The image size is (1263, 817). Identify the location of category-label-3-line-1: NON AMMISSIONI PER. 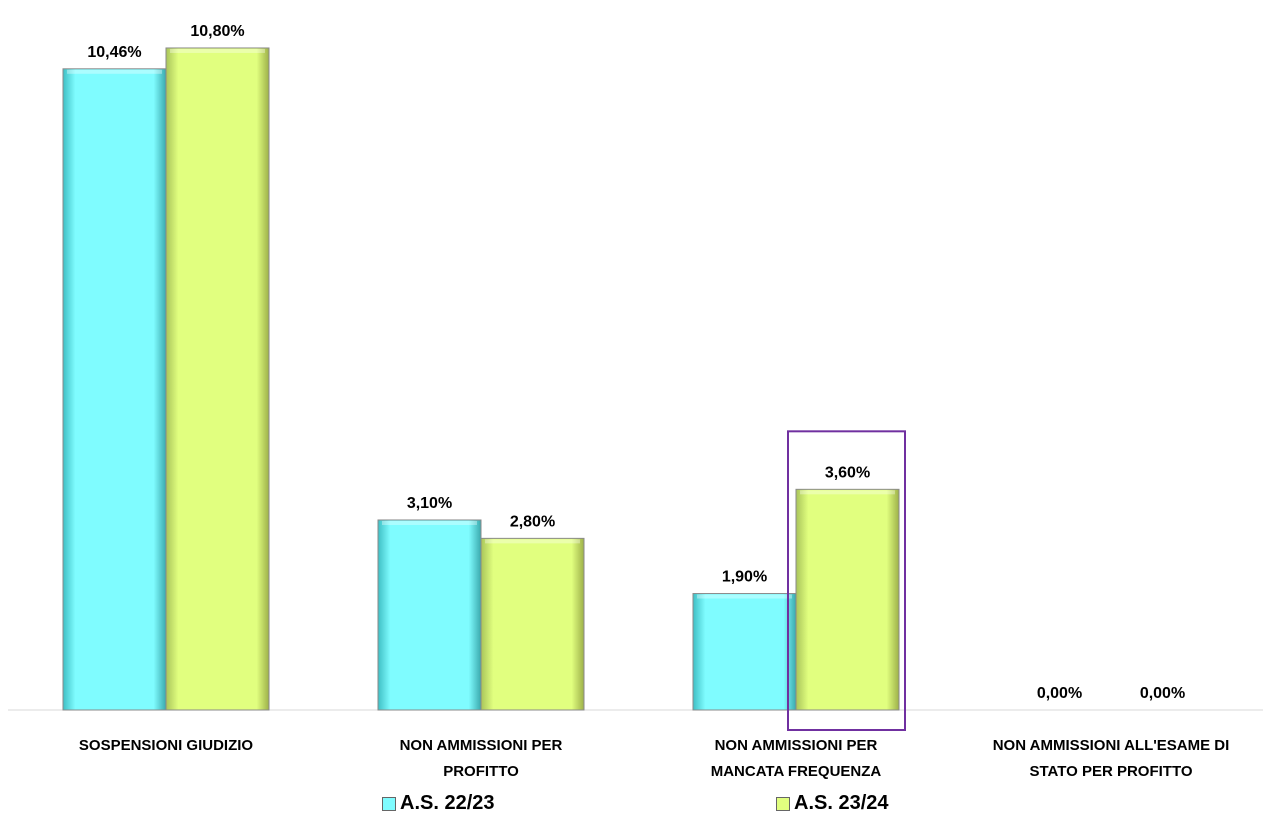
(796, 745).